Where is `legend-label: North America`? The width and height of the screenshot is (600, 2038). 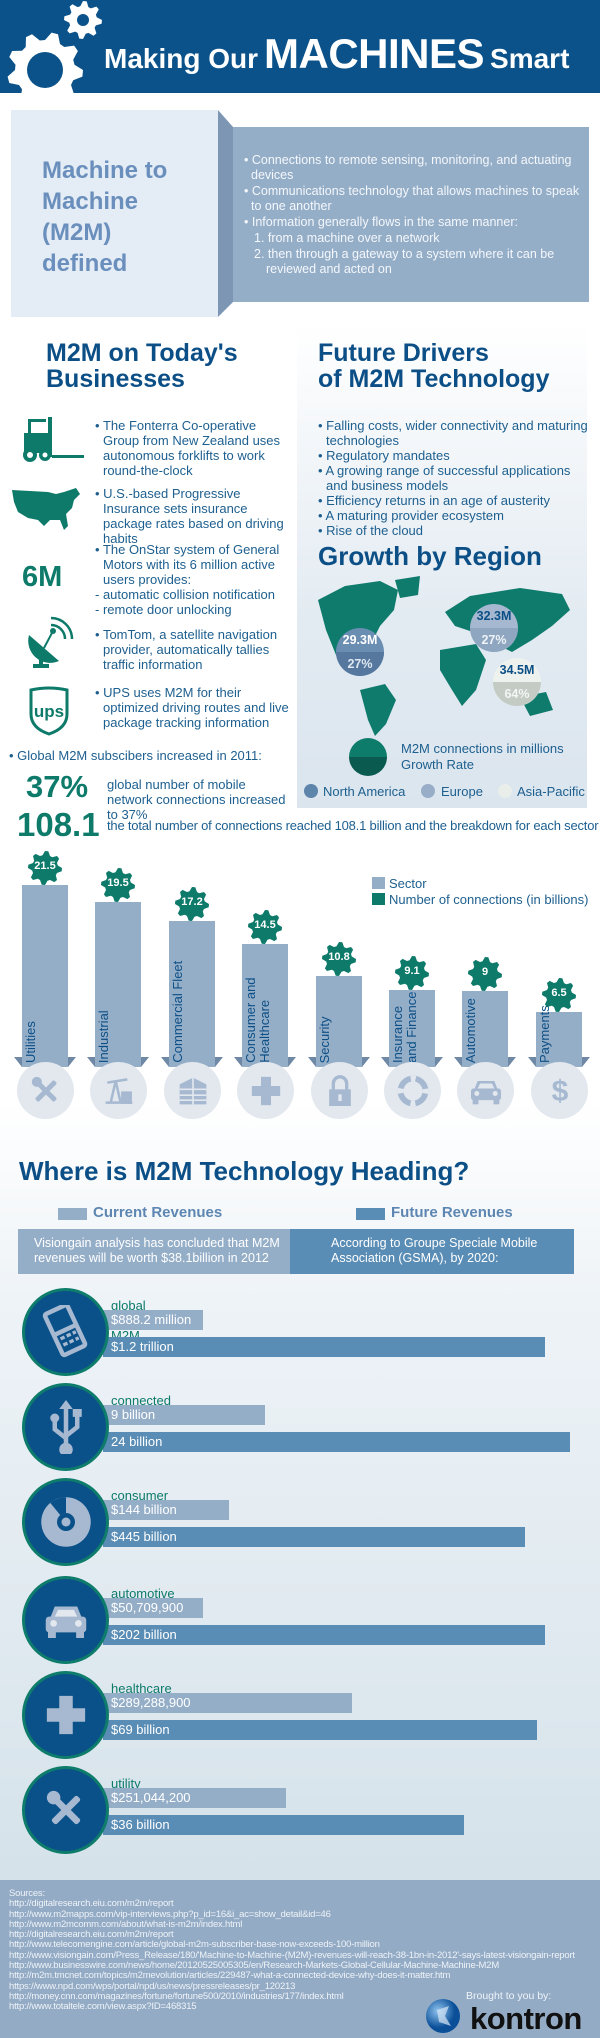 legend-label: North America is located at coordinates (364, 791).